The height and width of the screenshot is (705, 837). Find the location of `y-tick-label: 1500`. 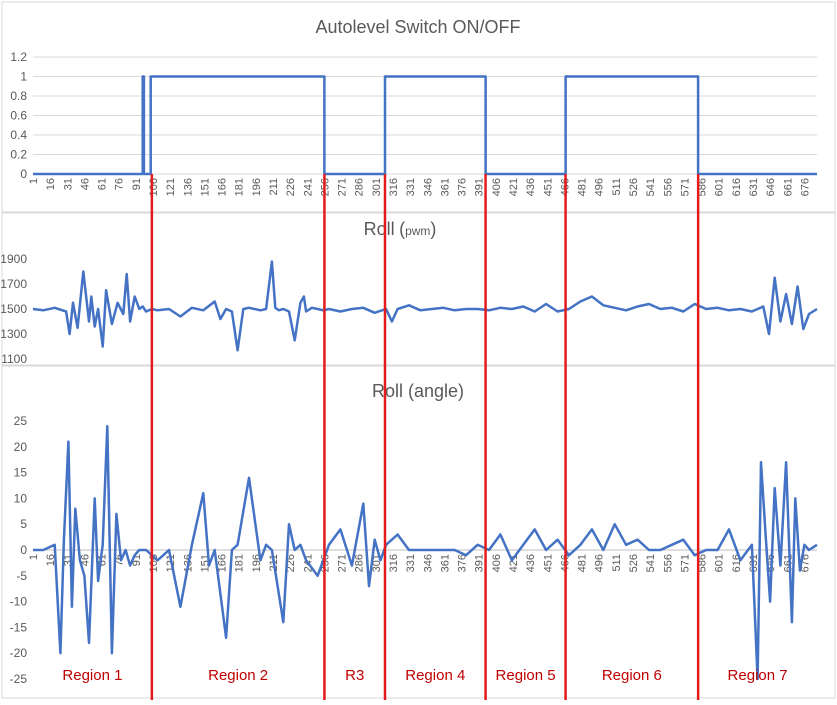

y-tick-label: 1500 is located at coordinates (13, 309).